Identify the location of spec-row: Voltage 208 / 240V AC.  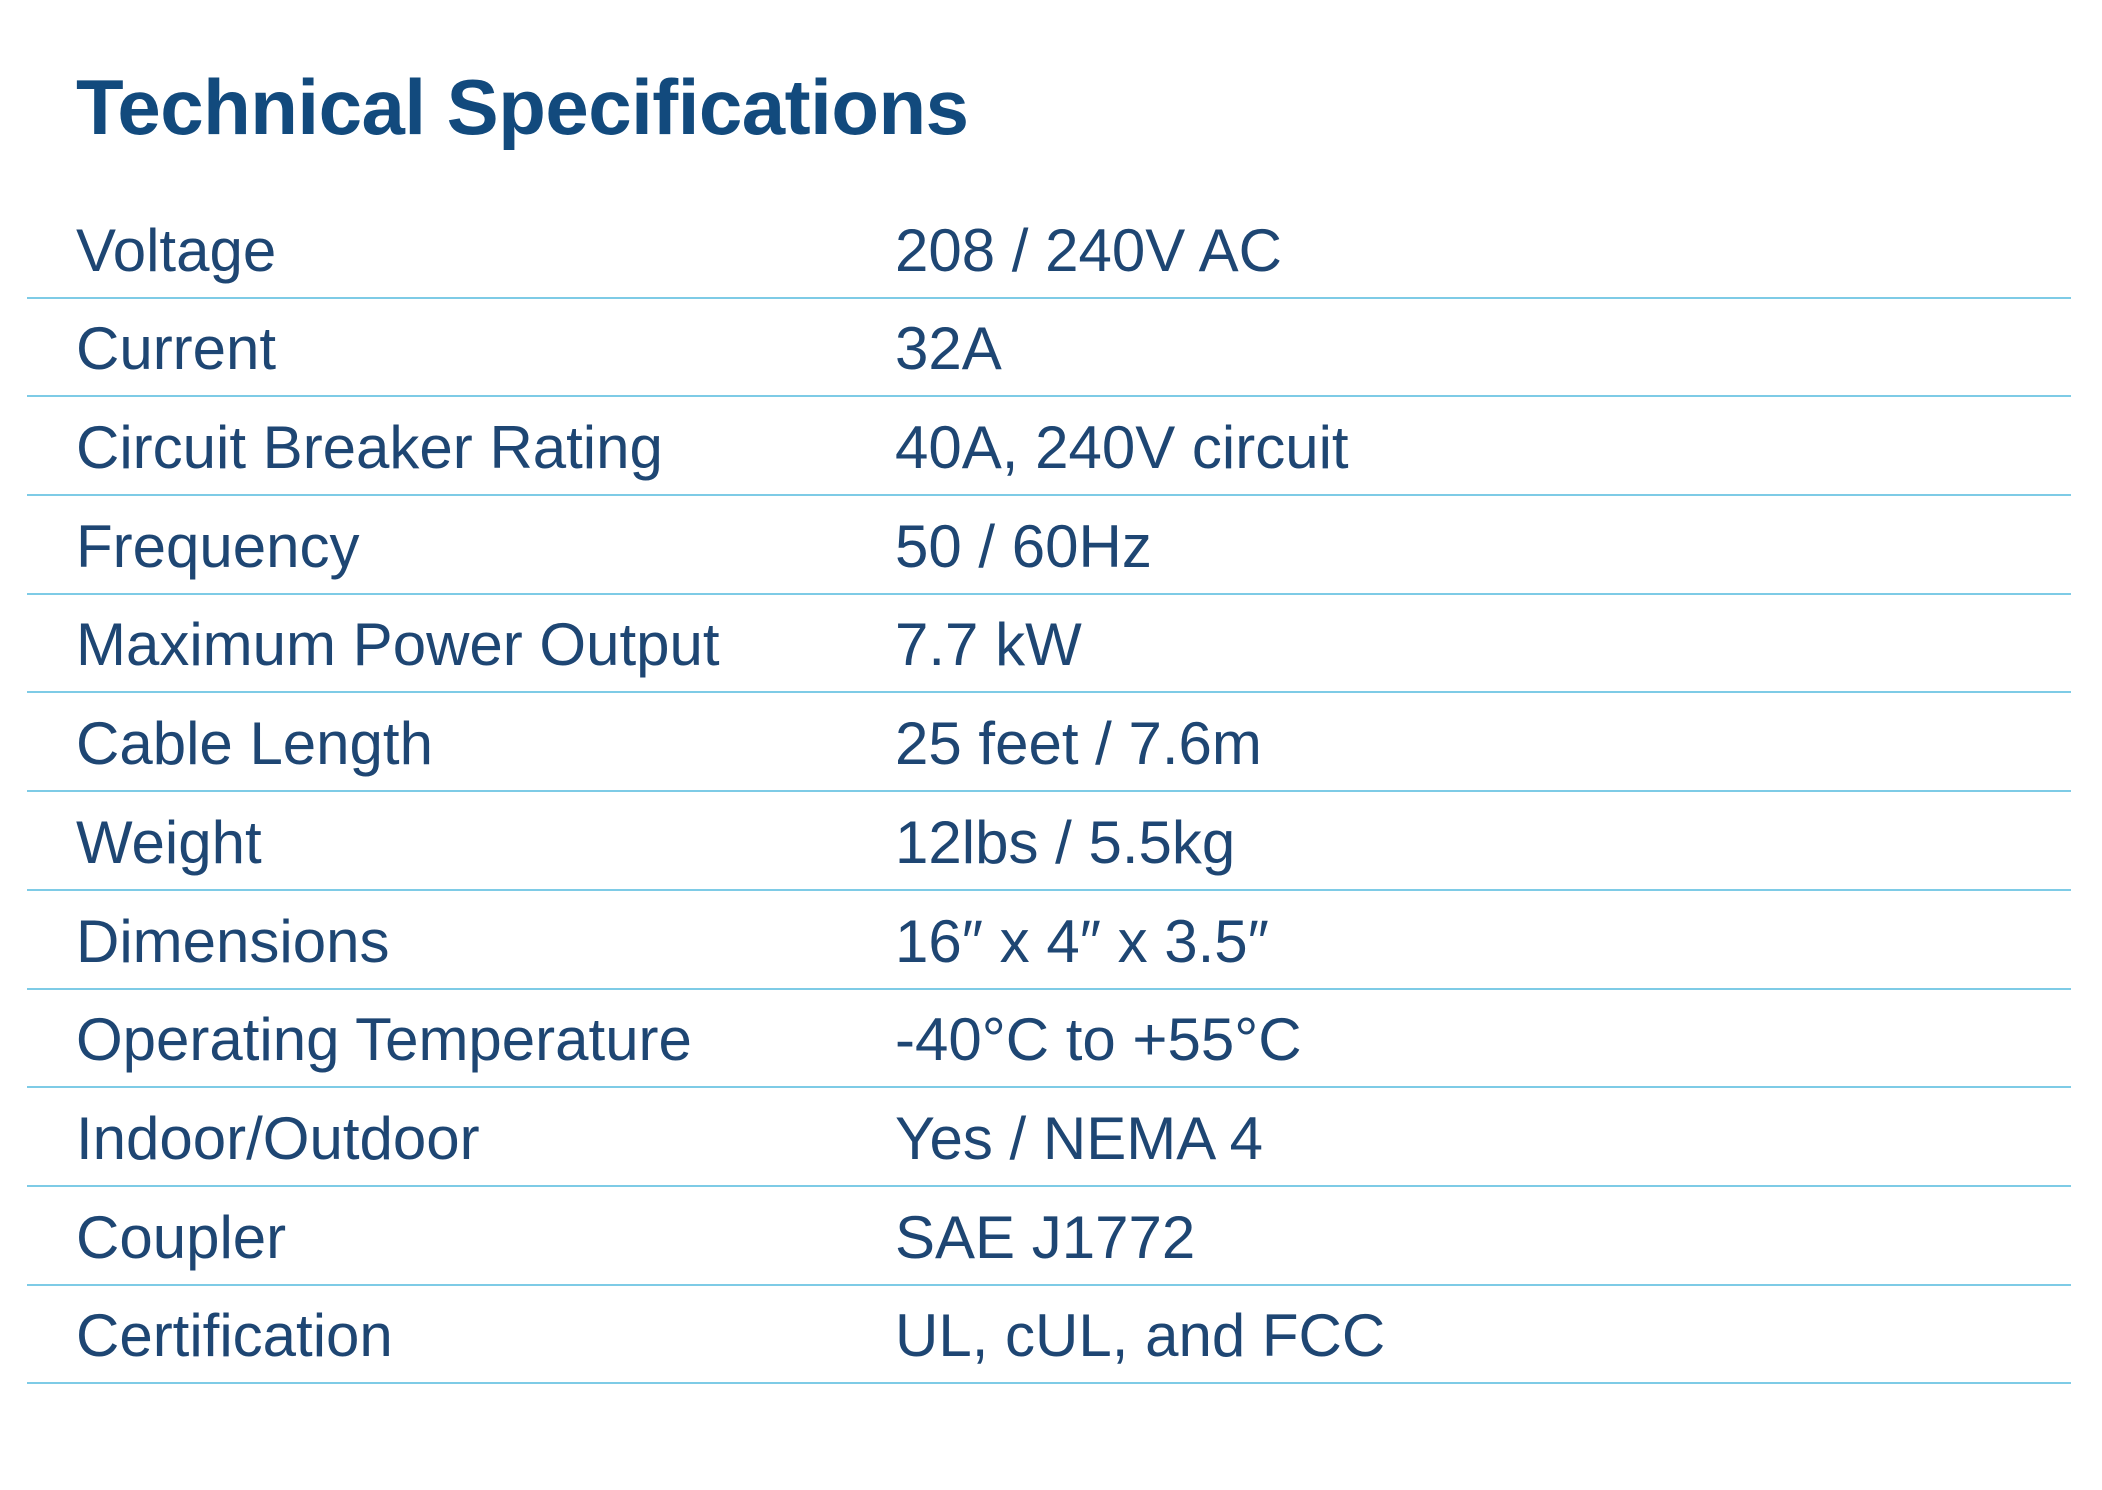
(1049, 249).